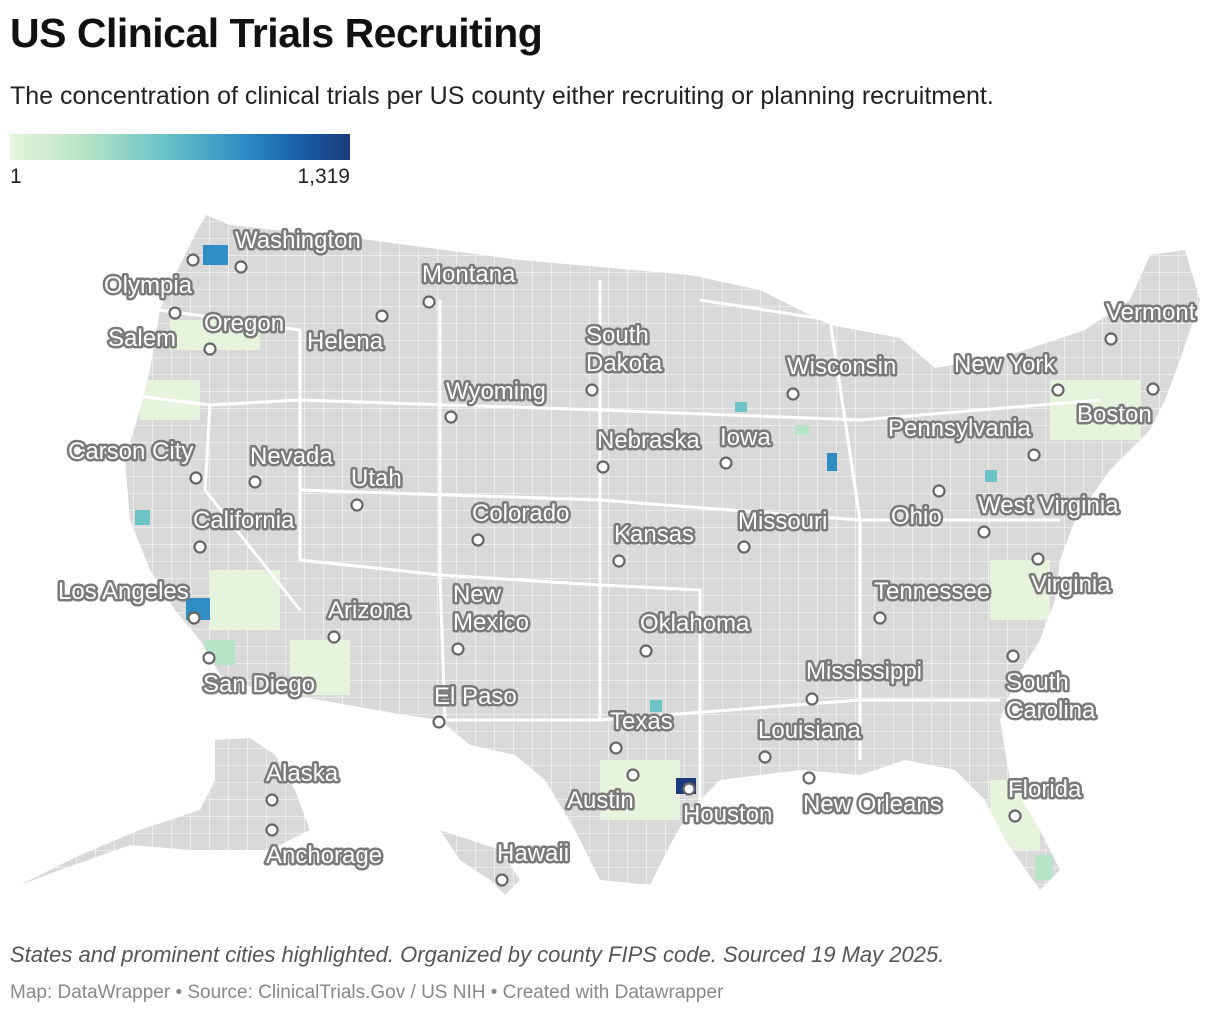 The width and height of the screenshot is (1220, 1016). Describe the element at coordinates (477, 594) in the screenshot. I see `label-new-mexico-line1: New` at that location.